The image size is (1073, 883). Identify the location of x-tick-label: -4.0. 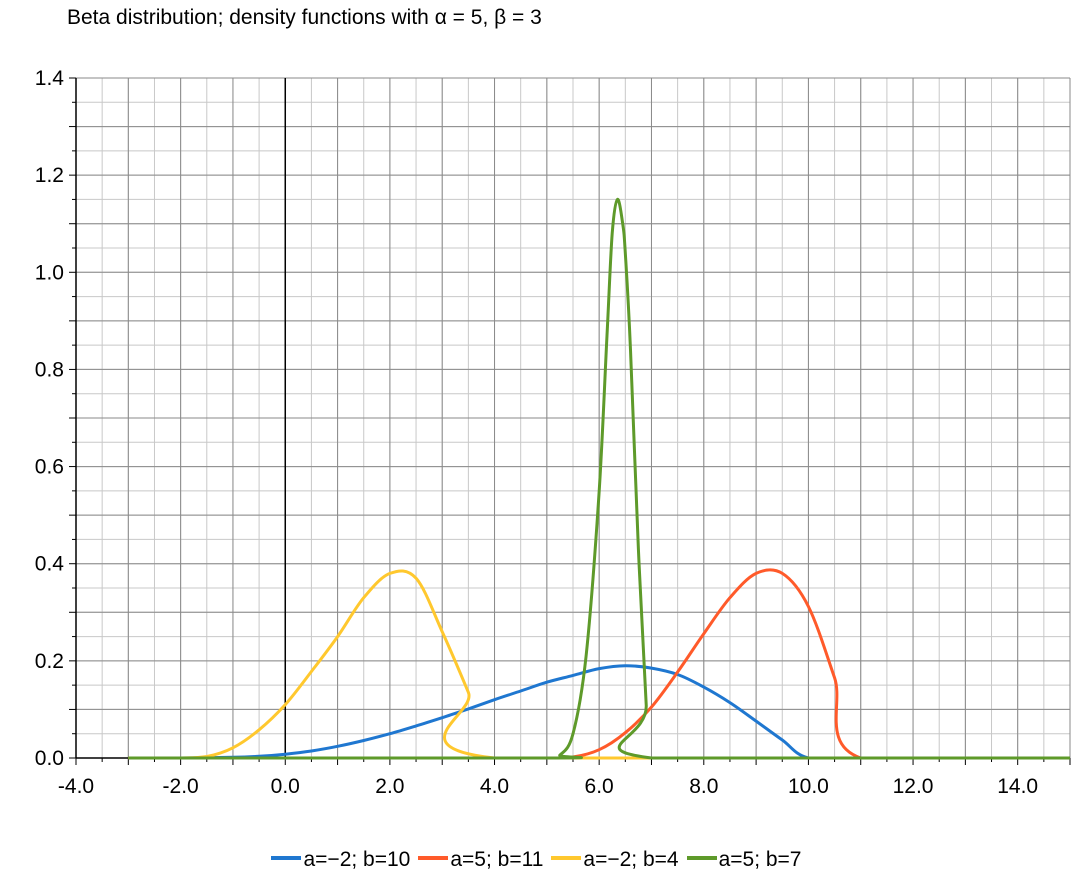
(76, 786).